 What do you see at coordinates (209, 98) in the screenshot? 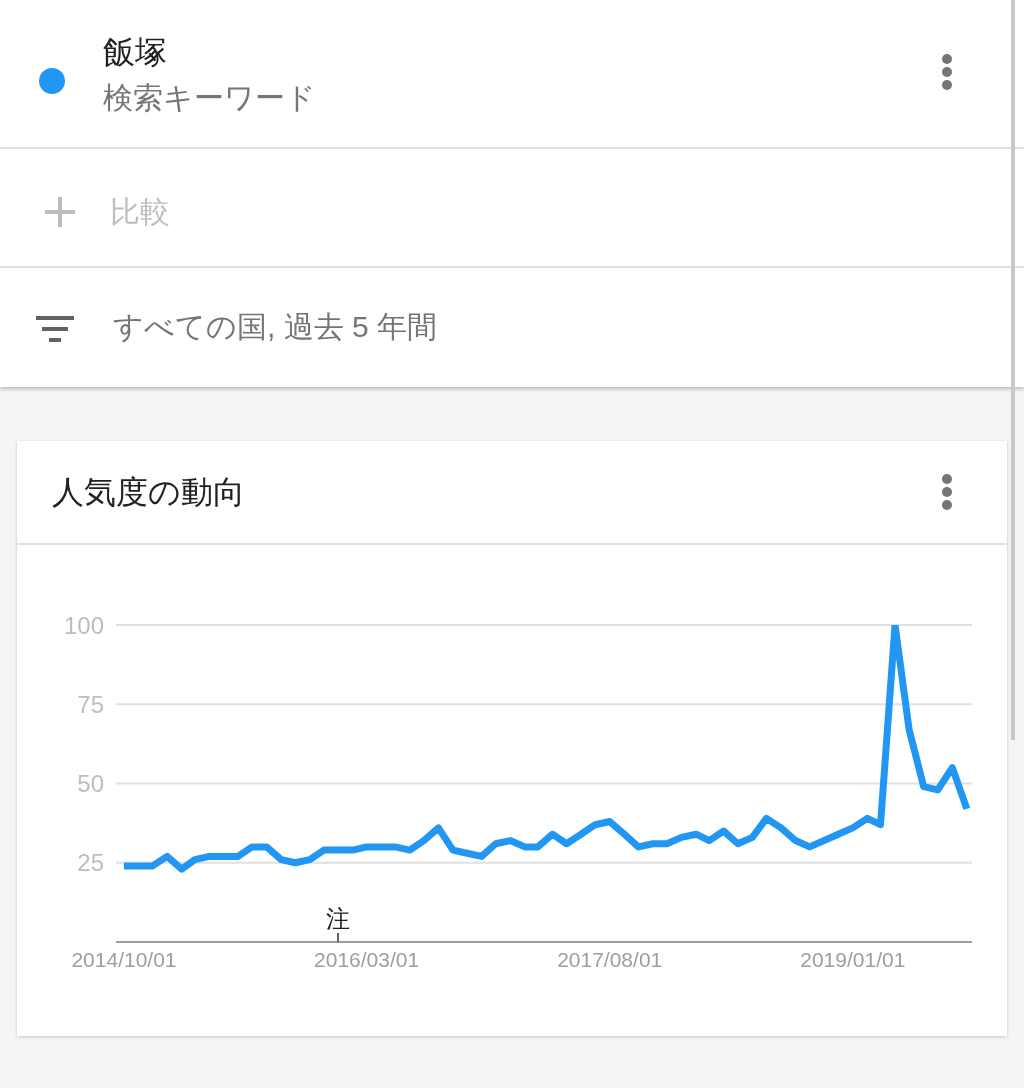
I see `text: 検索キーワード` at bounding box center [209, 98].